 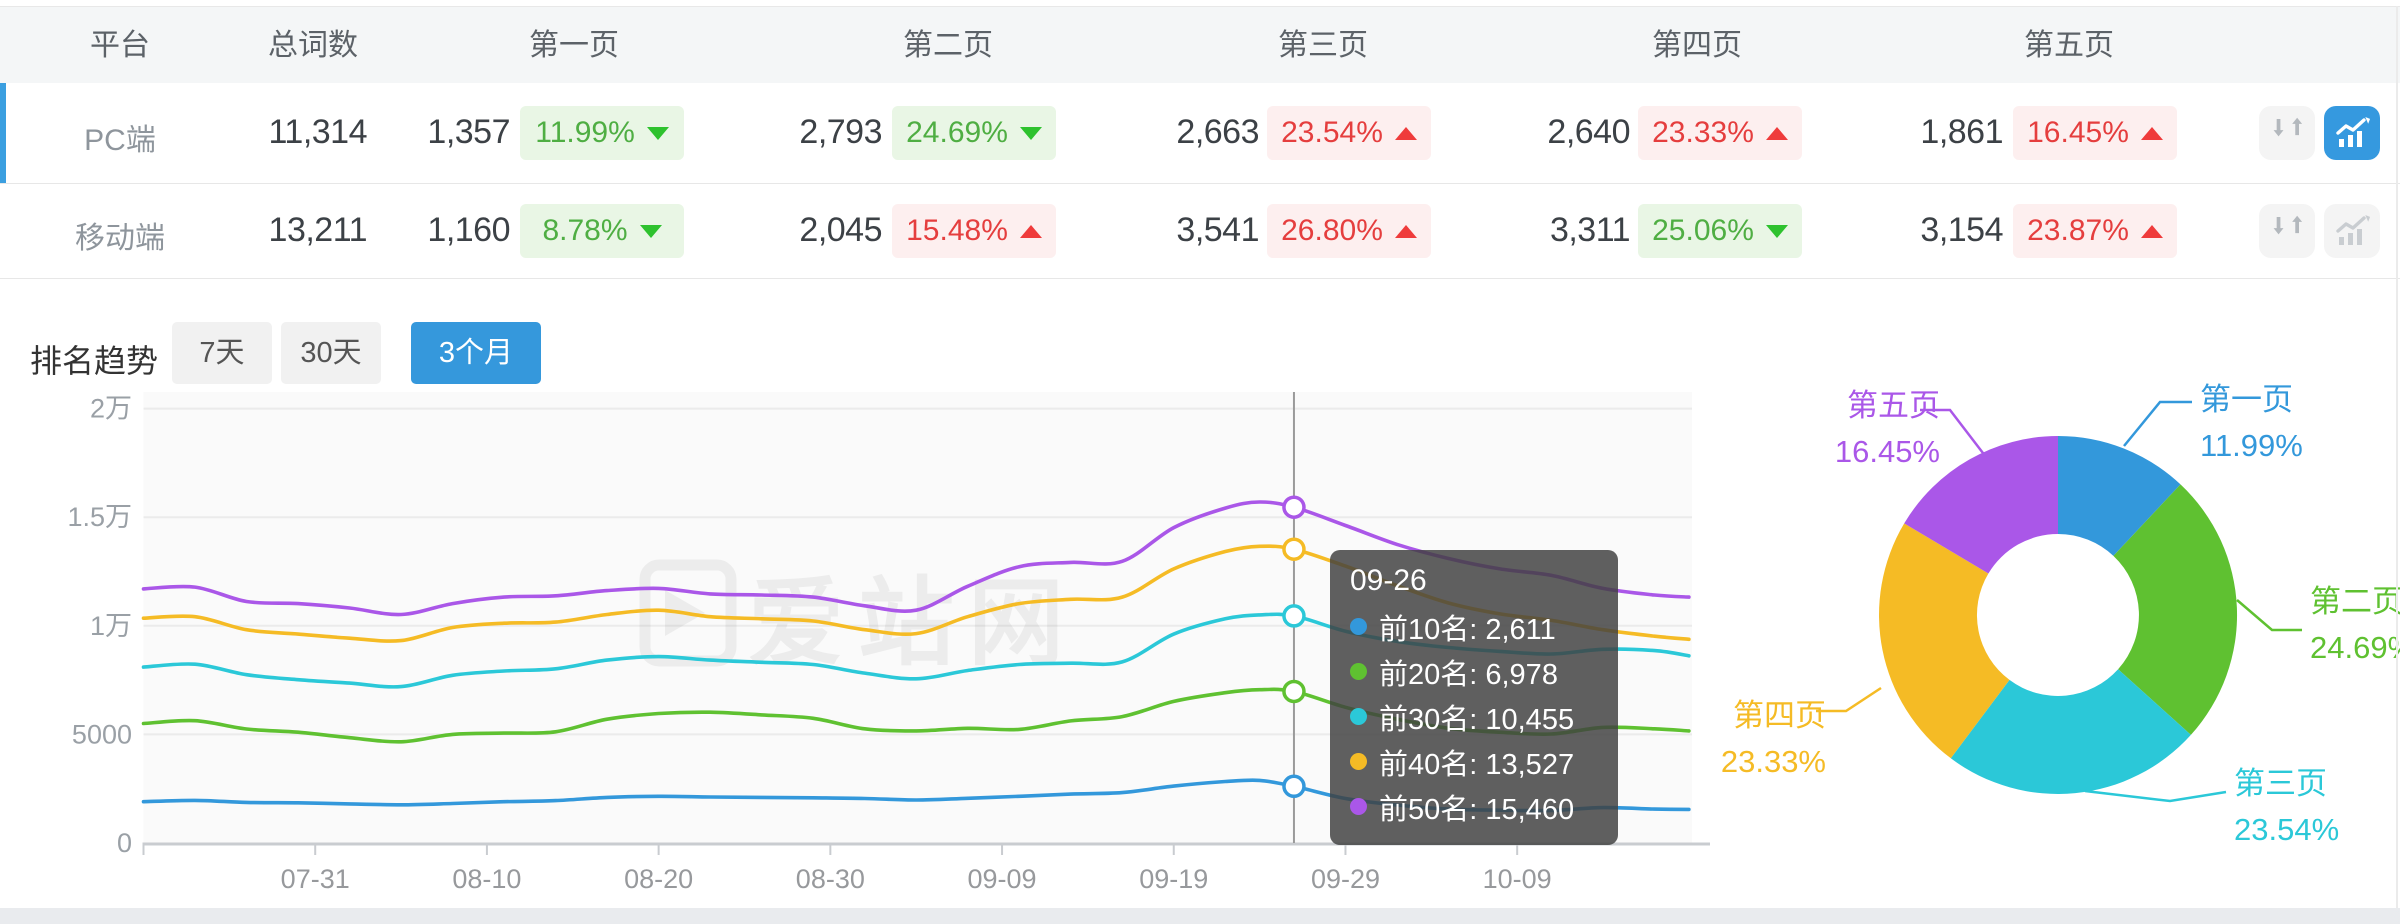 What do you see at coordinates (315, 879) in the screenshot?
I see `x-axis-label: 07-31` at bounding box center [315, 879].